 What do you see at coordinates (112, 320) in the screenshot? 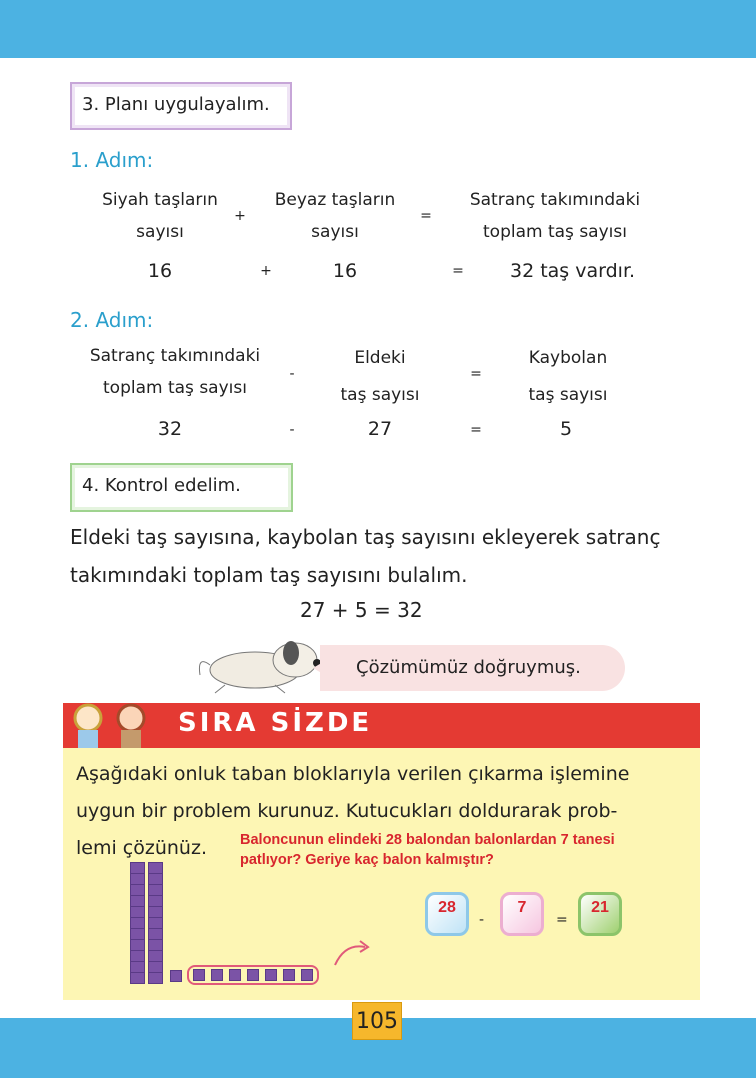
I see `step2-title: 2. Adım:` at bounding box center [112, 320].